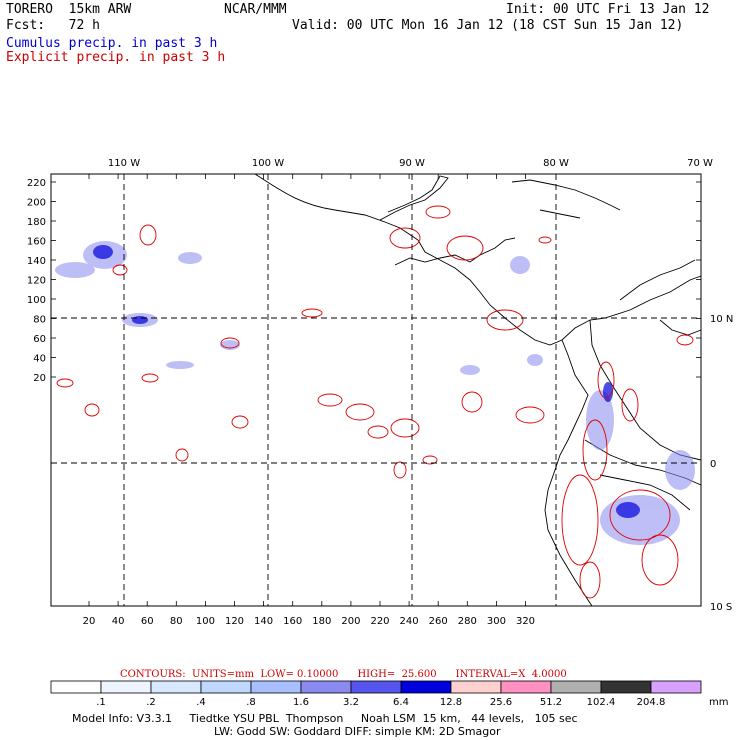 Image resolution: width=740 pixels, height=740 pixels. Describe the element at coordinates (409, 621) in the screenshot. I see `x-tick-label: 240` at that location.